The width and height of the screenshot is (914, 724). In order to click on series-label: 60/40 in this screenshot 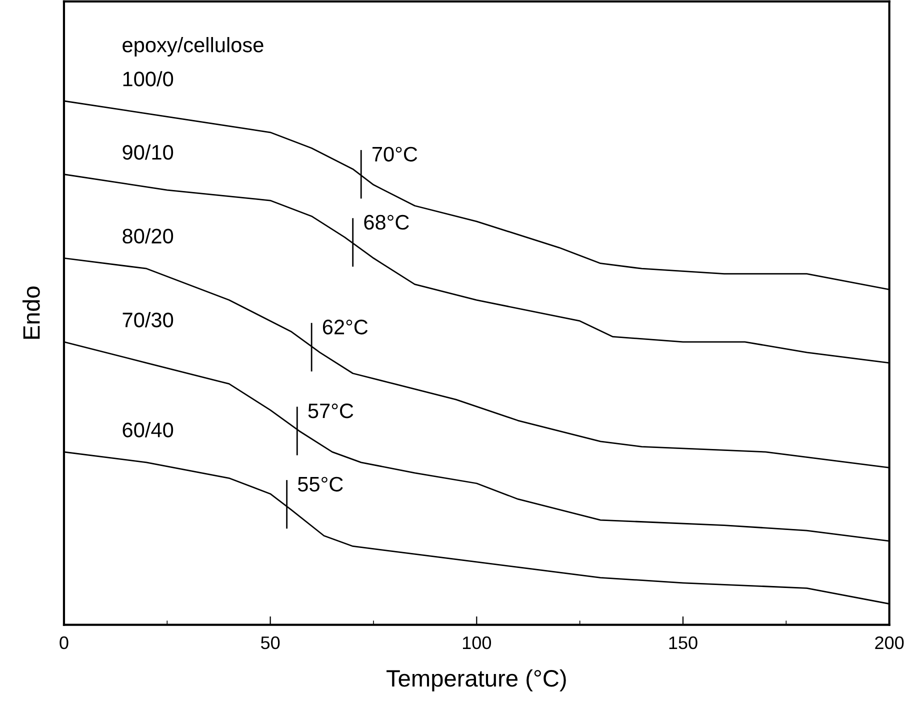, I will do `click(148, 430)`.